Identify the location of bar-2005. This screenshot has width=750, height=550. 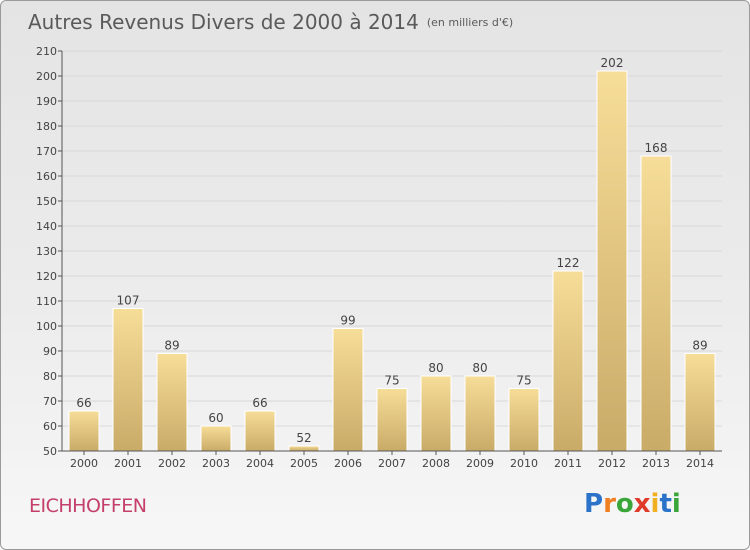
(304, 448).